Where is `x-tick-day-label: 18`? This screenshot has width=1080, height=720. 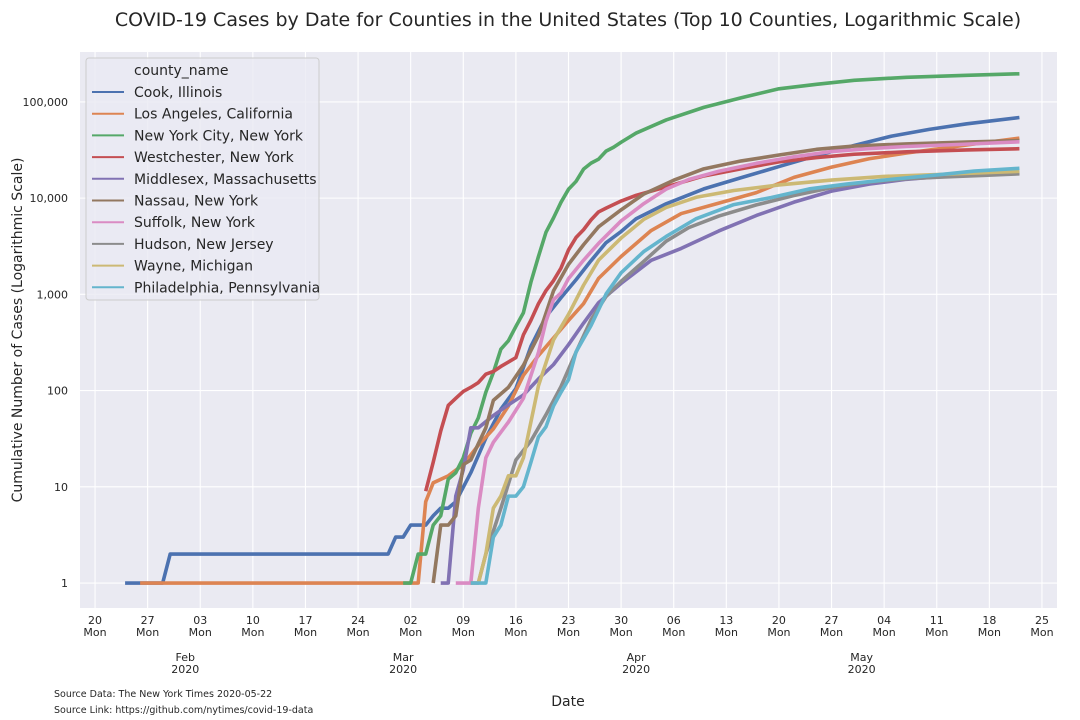 x-tick-day-label: 18 is located at coordinates (989, 620).